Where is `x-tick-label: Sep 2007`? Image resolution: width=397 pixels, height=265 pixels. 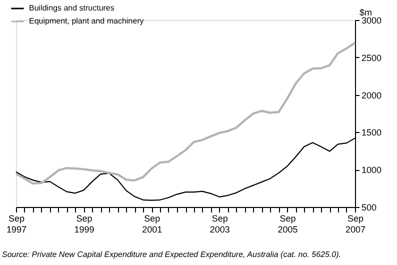
x-tick-label: Sep 2007 is located at coordinates (355, 224).